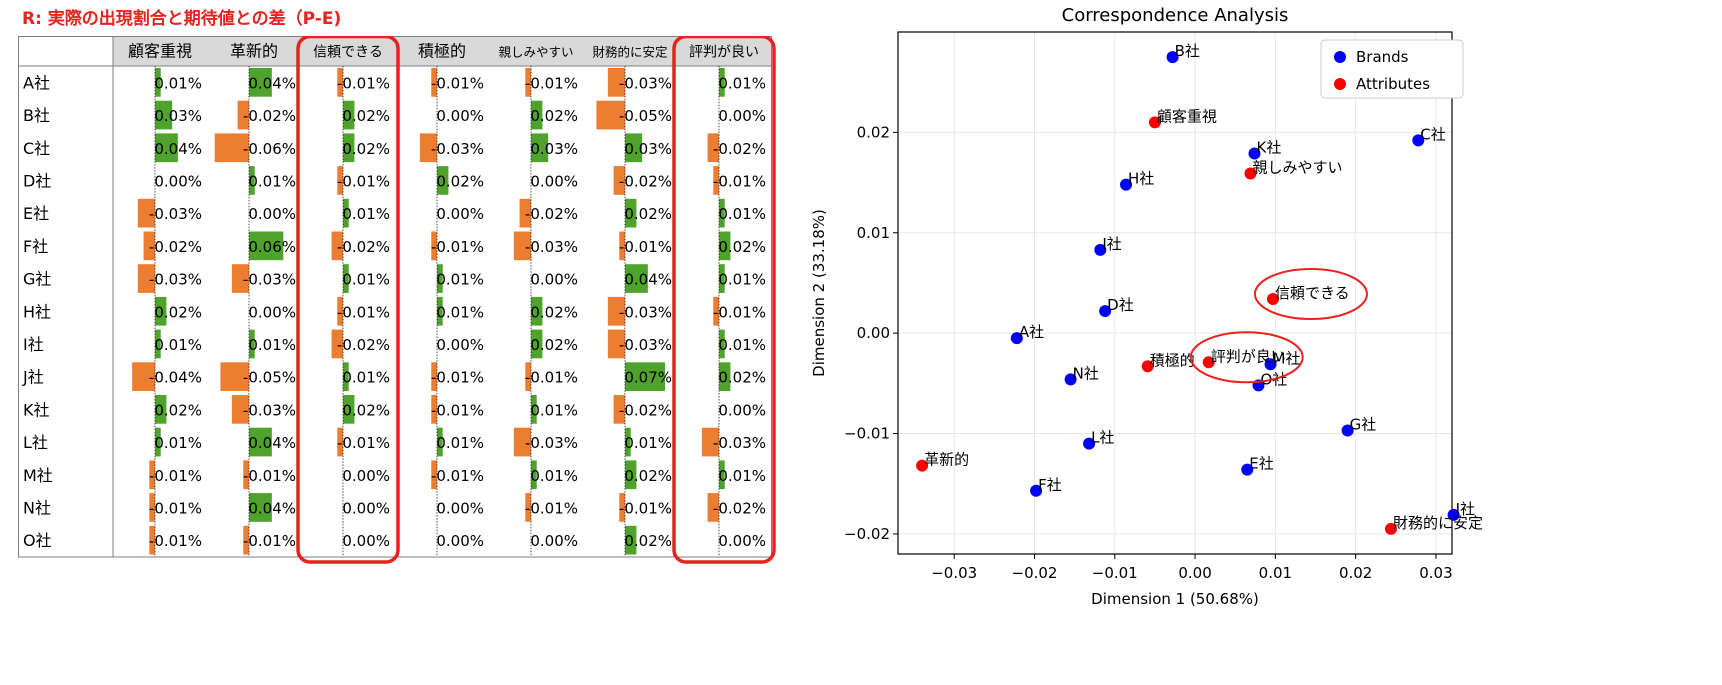  I want to click on cell-value: -0.04%, so click(175, 378).